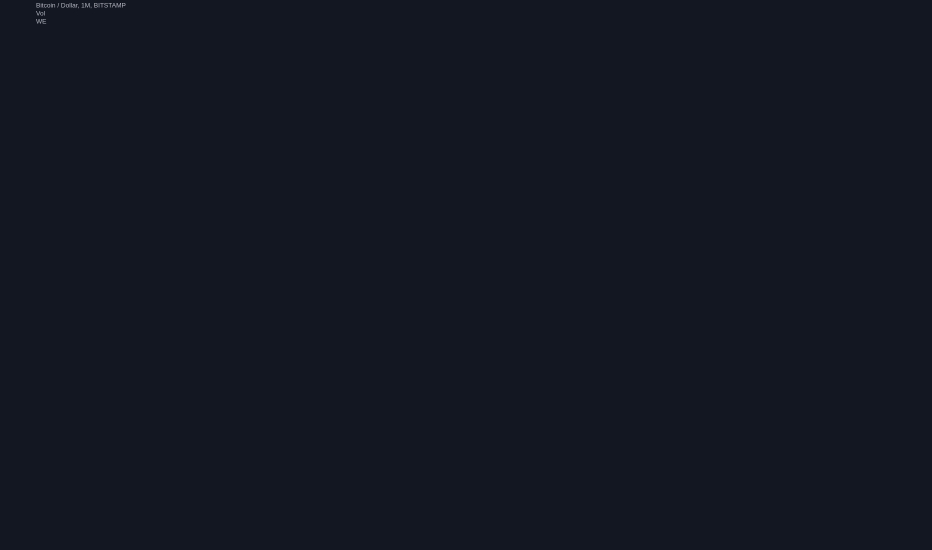  What do you see at coordinates (41, 22) in the screenshot?
I see `indicator-label: WE` at bounding box center [41, 22].